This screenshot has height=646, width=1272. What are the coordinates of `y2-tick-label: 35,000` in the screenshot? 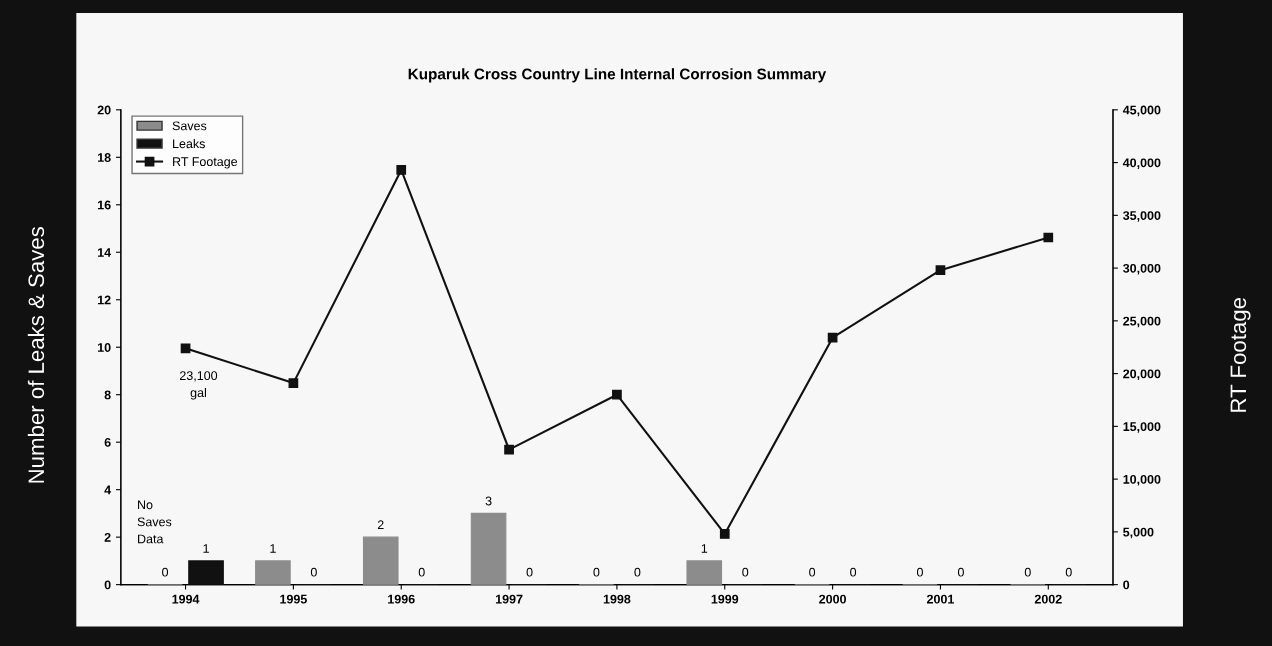 It's located at (1142, 216).